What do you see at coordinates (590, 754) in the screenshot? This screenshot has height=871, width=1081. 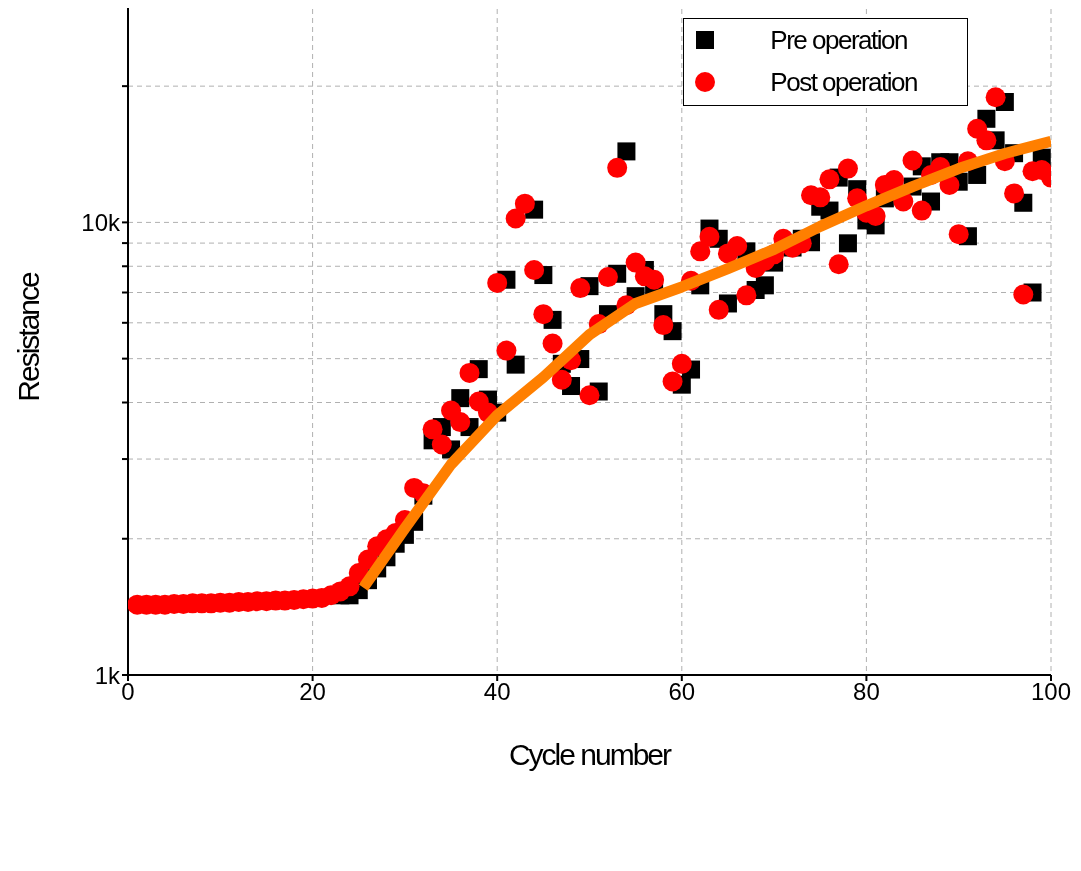 I see `x-axis-title: Cycle number` at bounding box center [590, 754].